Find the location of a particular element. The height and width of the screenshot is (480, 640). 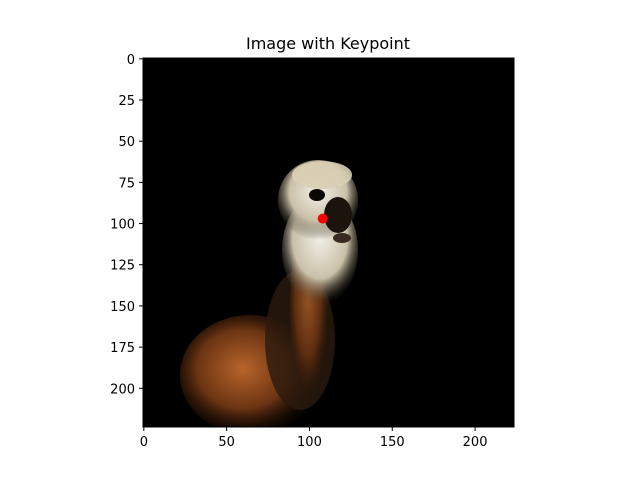

x-axis: 0 50 100 150 200 is located at coordinates (314, 438).